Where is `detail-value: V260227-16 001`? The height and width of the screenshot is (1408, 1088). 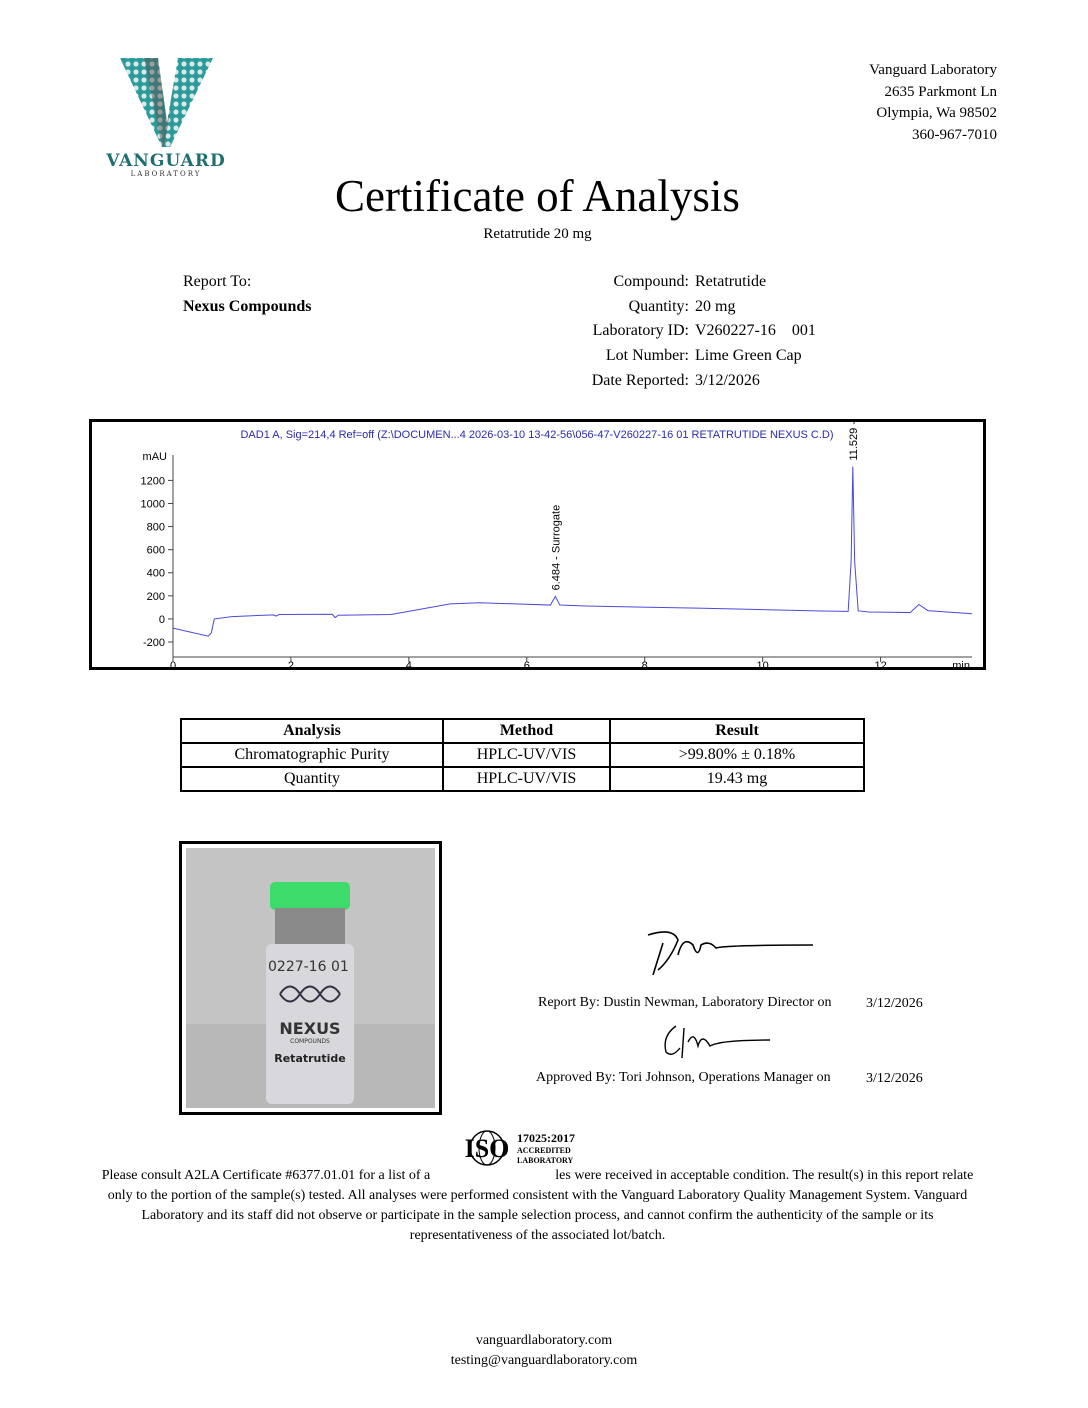 detail-value: V260227-16 001 is located at coordinates (755, 331).